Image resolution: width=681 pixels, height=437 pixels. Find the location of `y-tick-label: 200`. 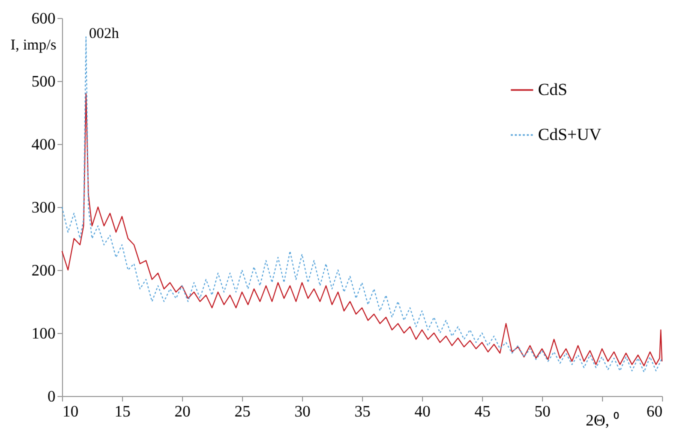

y-tick-label: 200 is located at coordinates (44, 271).